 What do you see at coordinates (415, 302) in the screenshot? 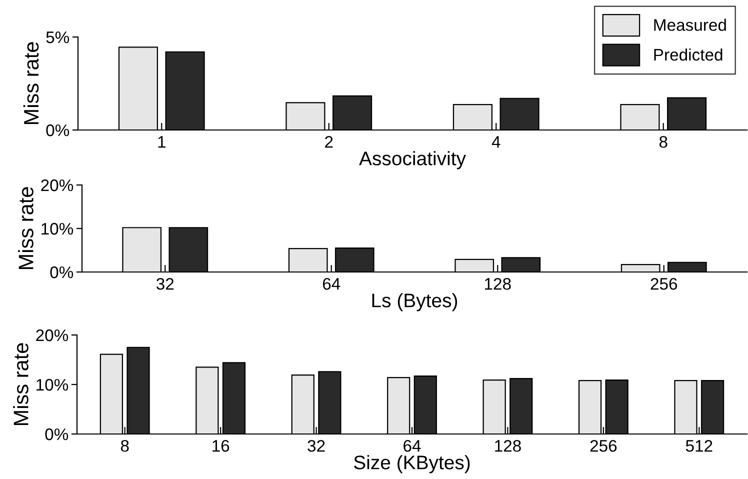
I see `x-axis-title: Ls (Bytes)` at bounding box center [415, 302].